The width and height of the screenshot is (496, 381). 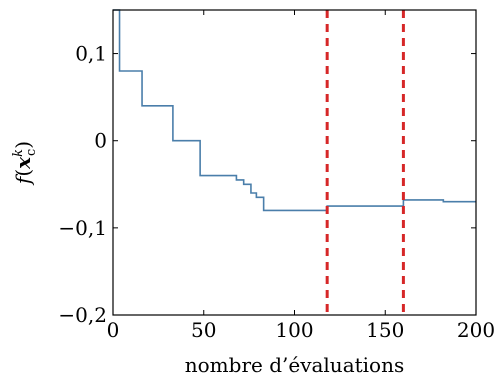 I want to click on x-tick-label: 100, so click(x=294, y=330).